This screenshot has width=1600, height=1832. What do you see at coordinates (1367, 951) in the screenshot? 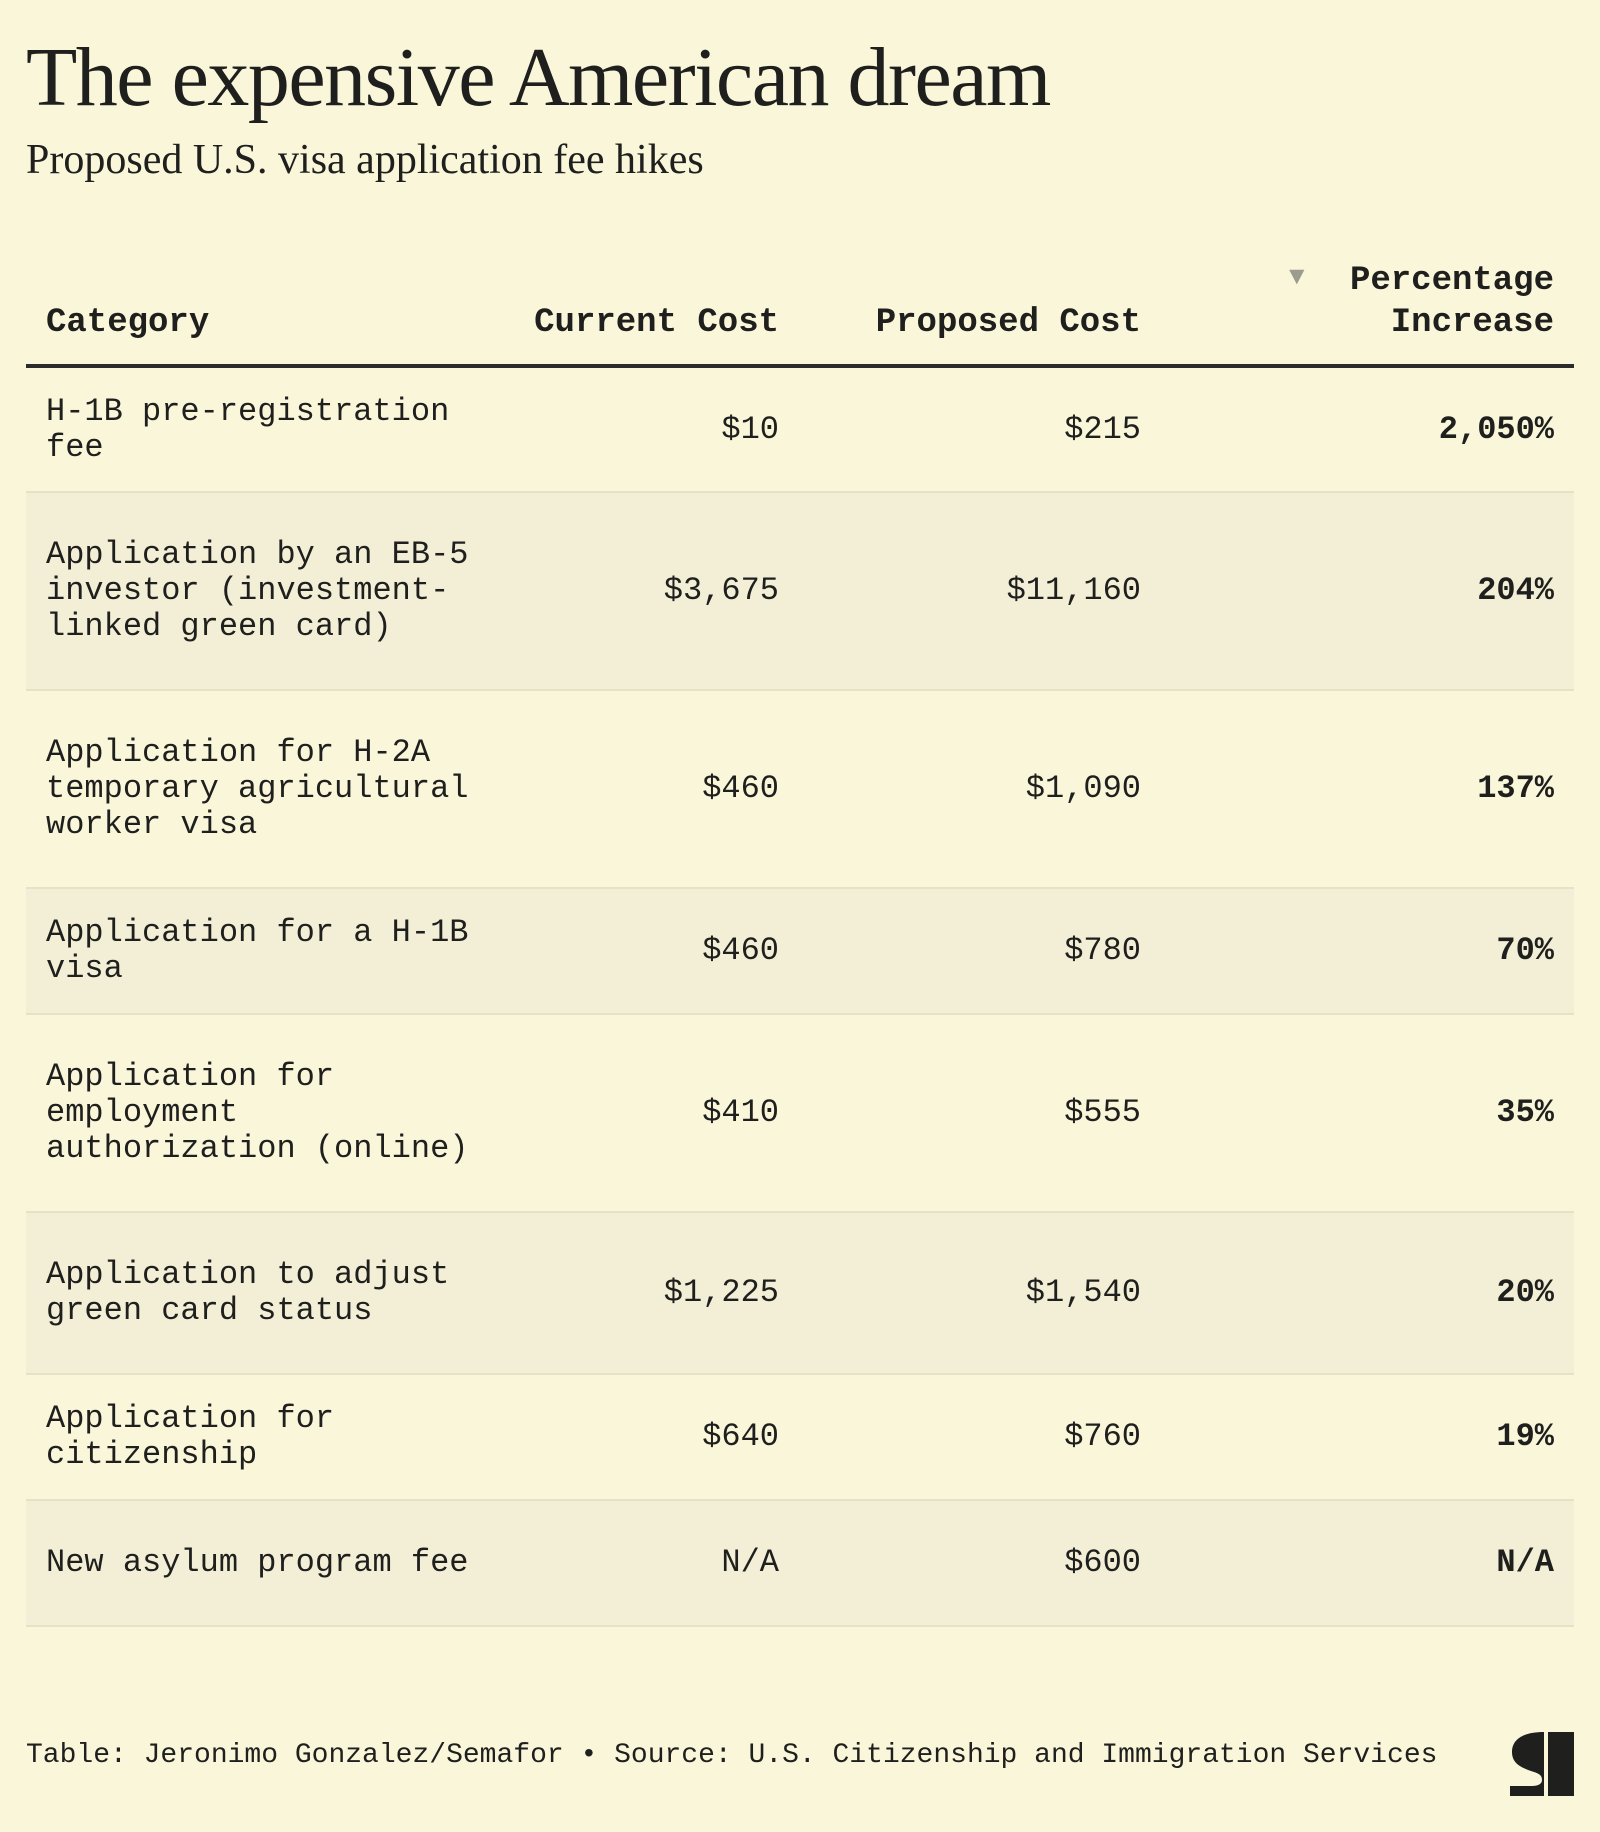
I see `percentage-increase-cell: 70%` at bounding box center [1367, 951].